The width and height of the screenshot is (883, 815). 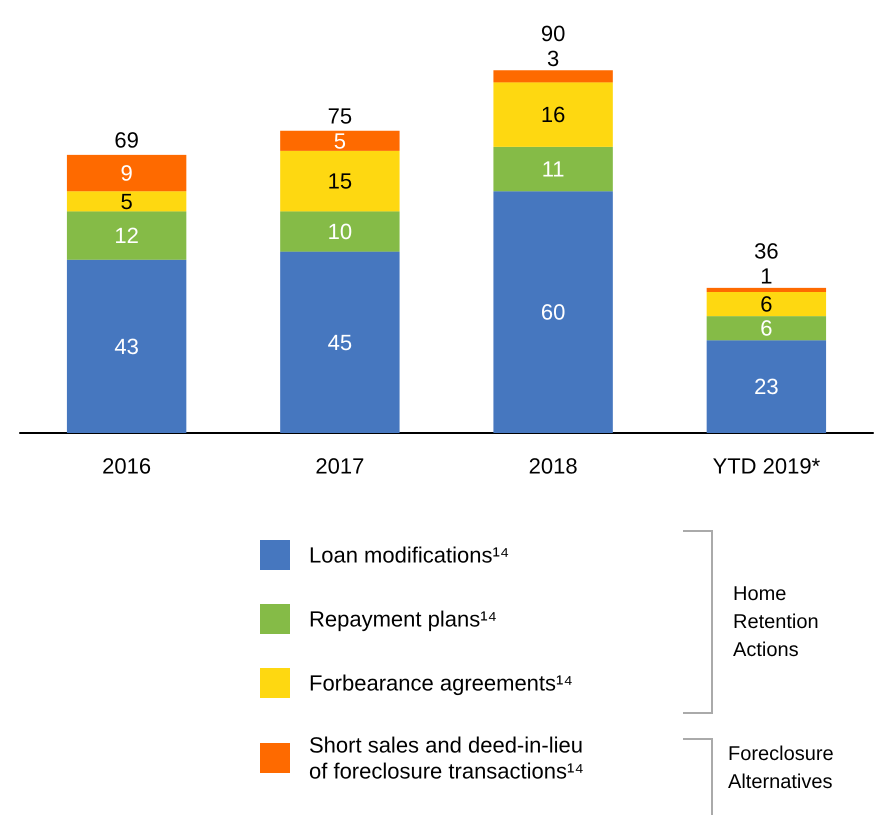 What do you see at coordinates (409, 555) in the screenshot?
I see `legend-label: Loan modifications¹⁴` at bounding box center [409, 555].